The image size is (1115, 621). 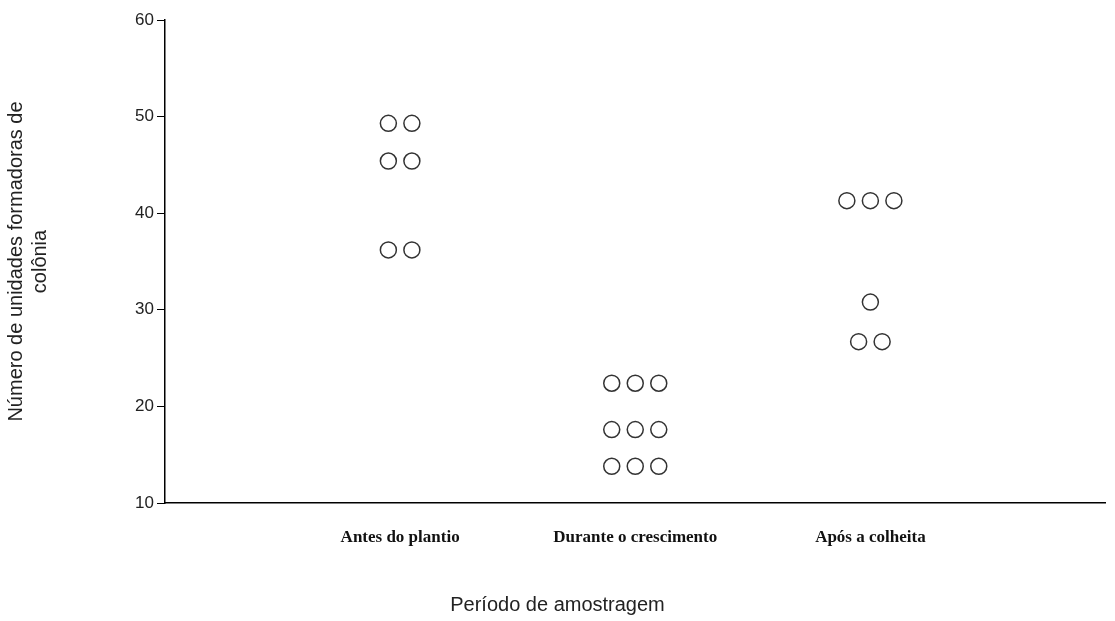 I want to click on y-tick-label: 50, so click(x=144, y=116).